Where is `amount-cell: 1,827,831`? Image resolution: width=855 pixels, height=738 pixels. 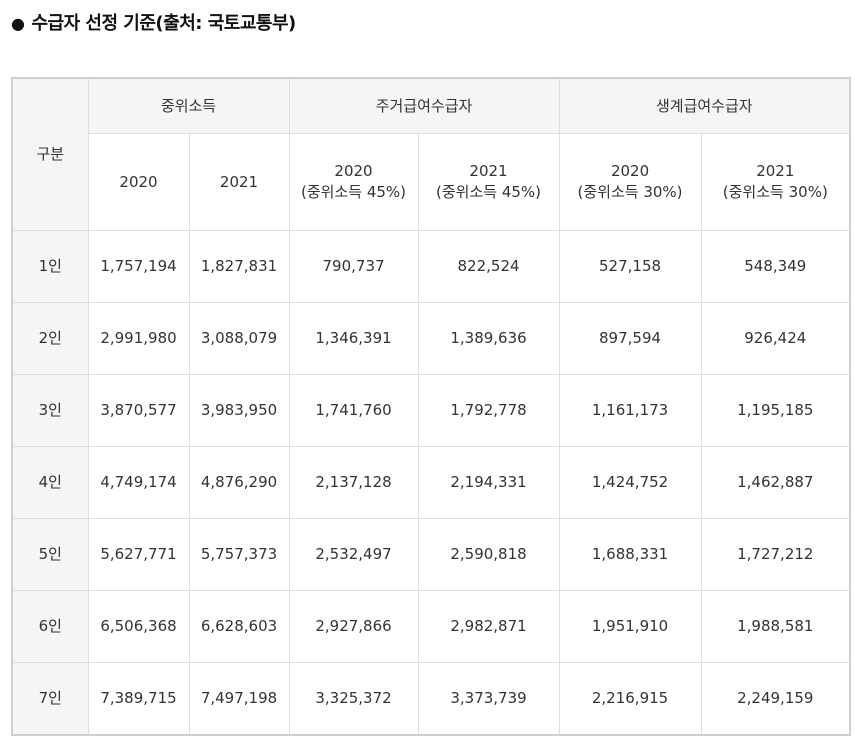
amount-cell: 1,827,831 is located at coordinates (239, 266).